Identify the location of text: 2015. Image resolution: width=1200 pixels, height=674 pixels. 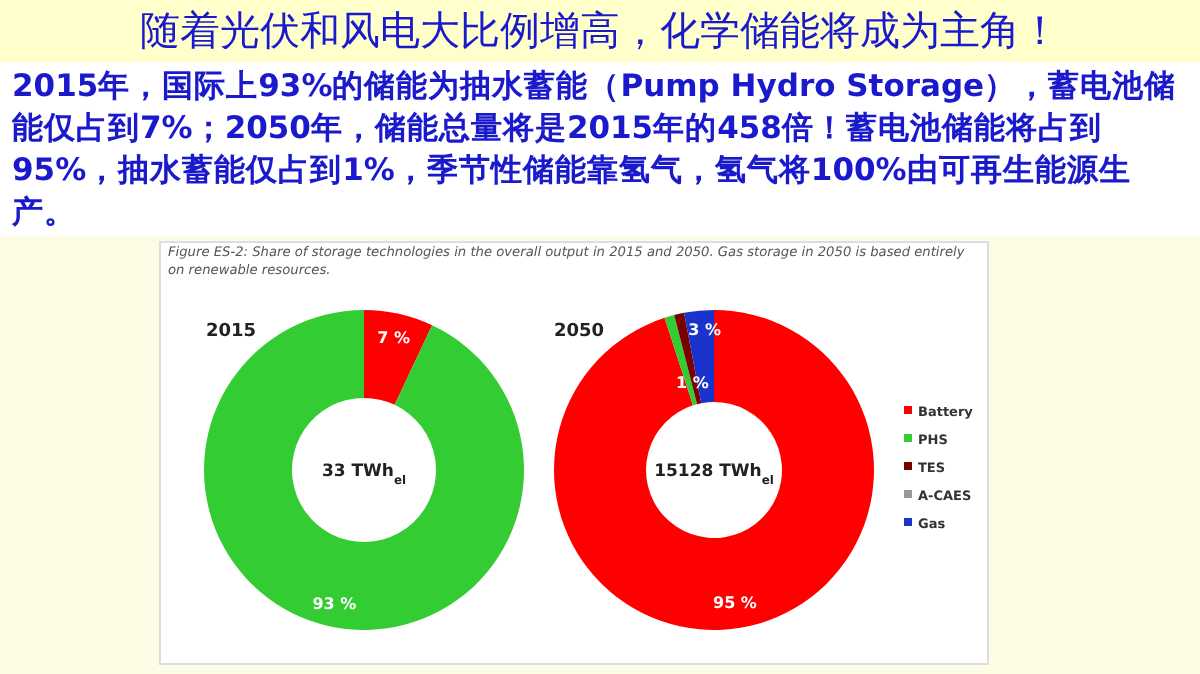
(231, 332).